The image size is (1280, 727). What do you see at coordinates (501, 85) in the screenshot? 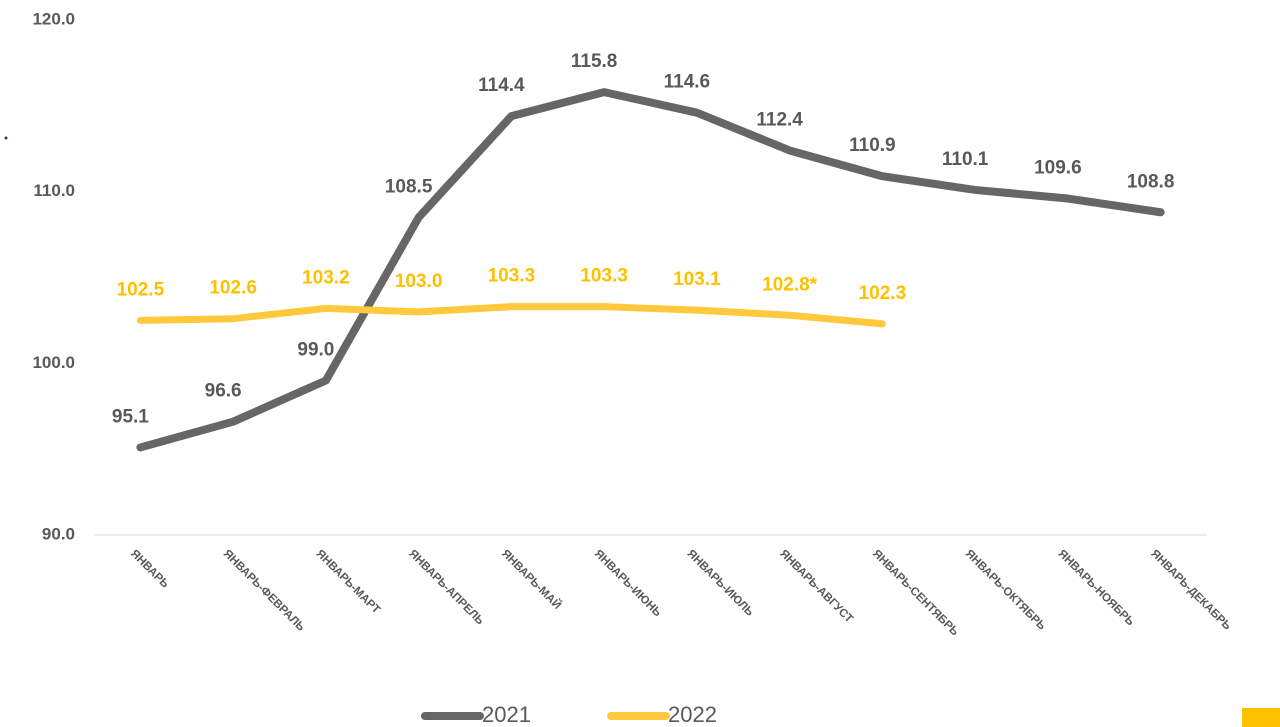
I see `data-label: 114.4` at bounding box center [501, 85].